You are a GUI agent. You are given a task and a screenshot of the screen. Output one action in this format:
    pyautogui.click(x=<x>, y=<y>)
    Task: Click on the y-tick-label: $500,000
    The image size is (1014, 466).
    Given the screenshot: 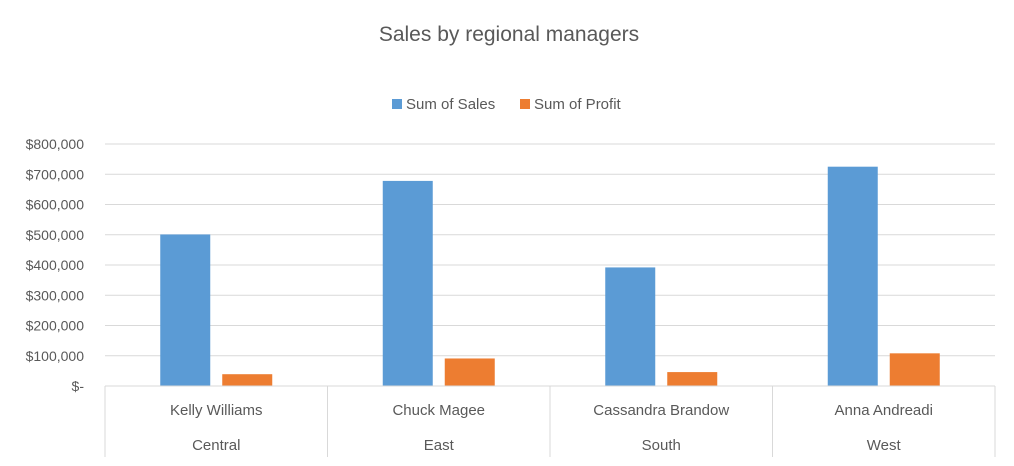 What is the action you would take?
    pyautogui.click(x=55, y=235)
    